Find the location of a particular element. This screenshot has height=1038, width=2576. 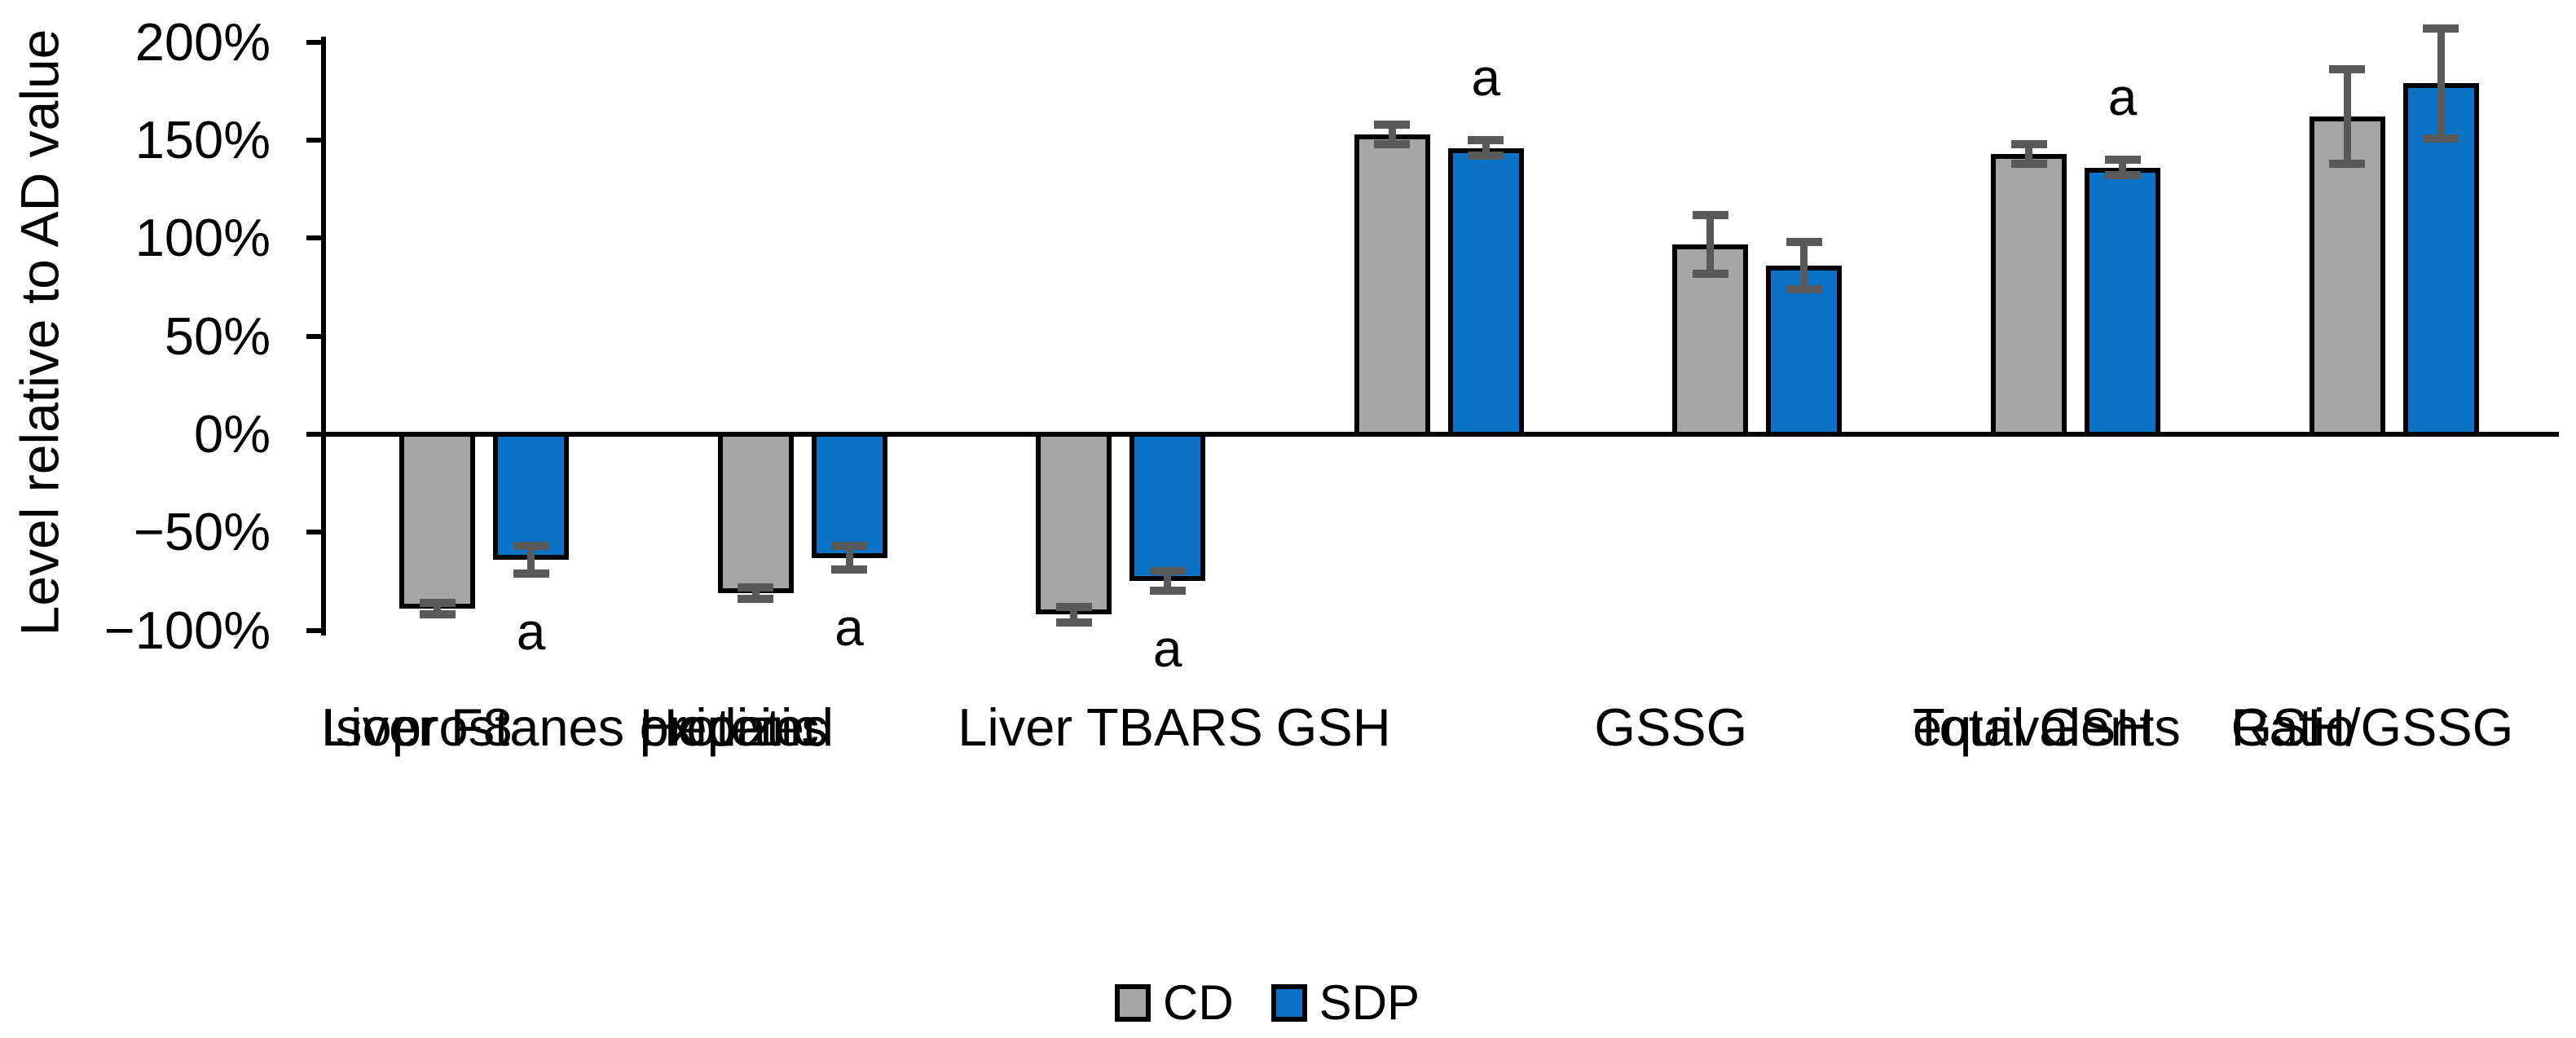

x-category-label-line: GSH/GSSG is located at coordinates (2372, 727).